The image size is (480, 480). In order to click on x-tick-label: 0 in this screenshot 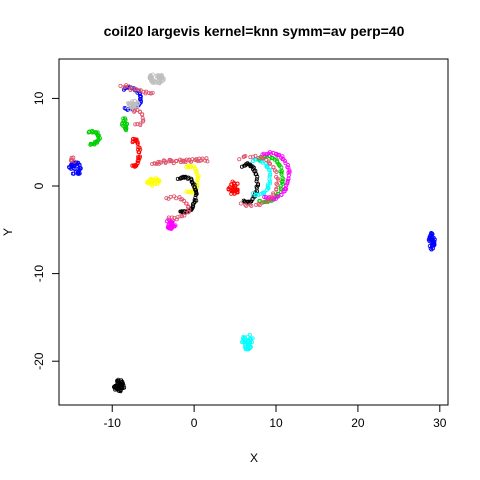, I will do `click(194, 423)`.